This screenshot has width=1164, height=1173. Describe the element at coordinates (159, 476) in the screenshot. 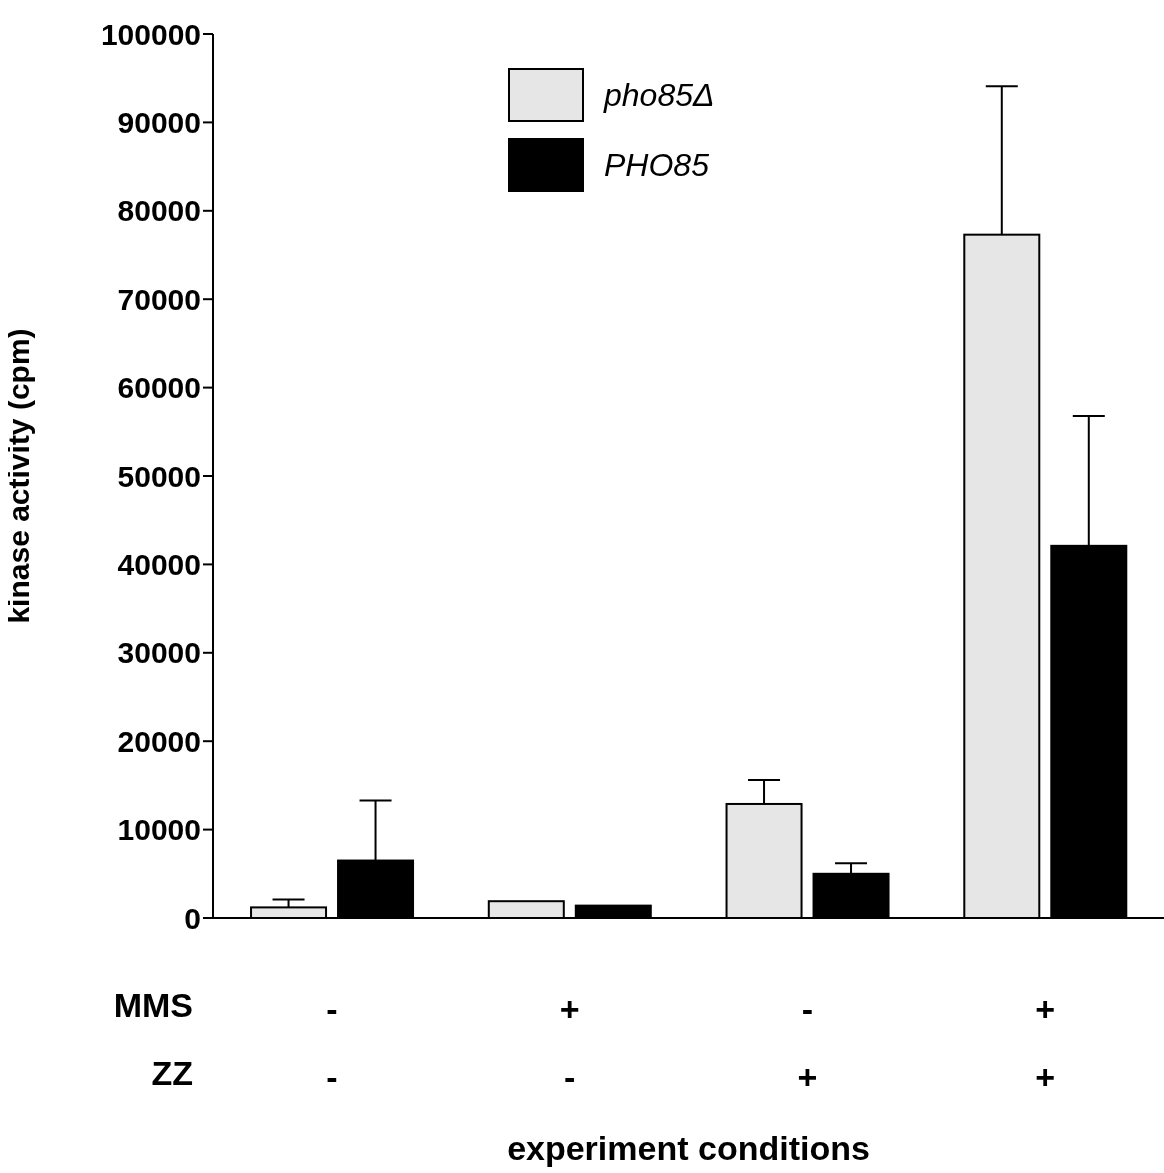

I see `y-tick-label: 50000` at that location.